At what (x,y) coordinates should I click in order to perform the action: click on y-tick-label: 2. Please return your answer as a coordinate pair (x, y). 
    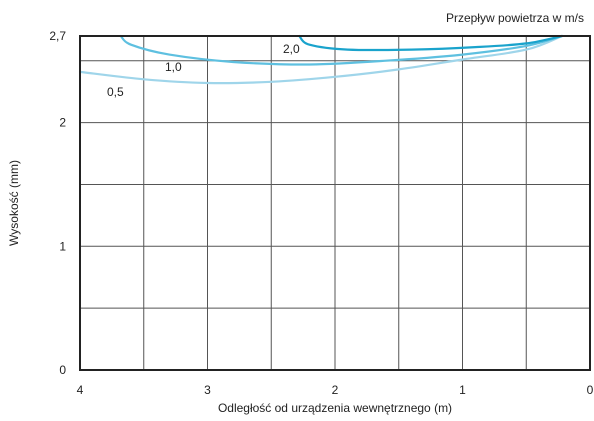
    Looking at the image, I should click on (62, 123).